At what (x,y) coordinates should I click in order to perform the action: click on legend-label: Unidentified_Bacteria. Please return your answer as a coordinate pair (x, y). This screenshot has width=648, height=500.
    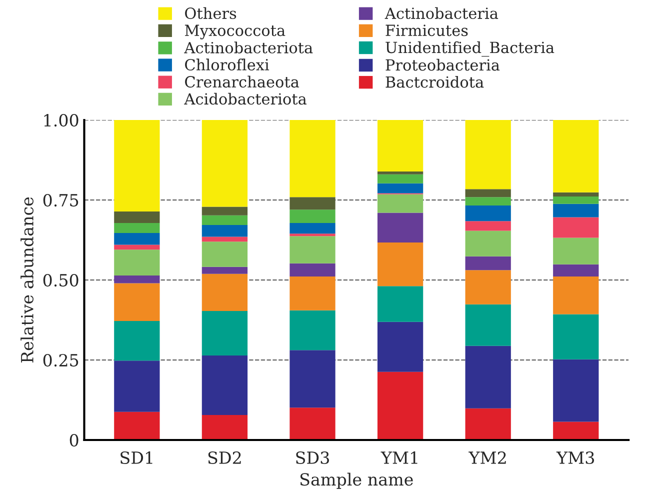
    Looking at the image, I should click on (470, 49).